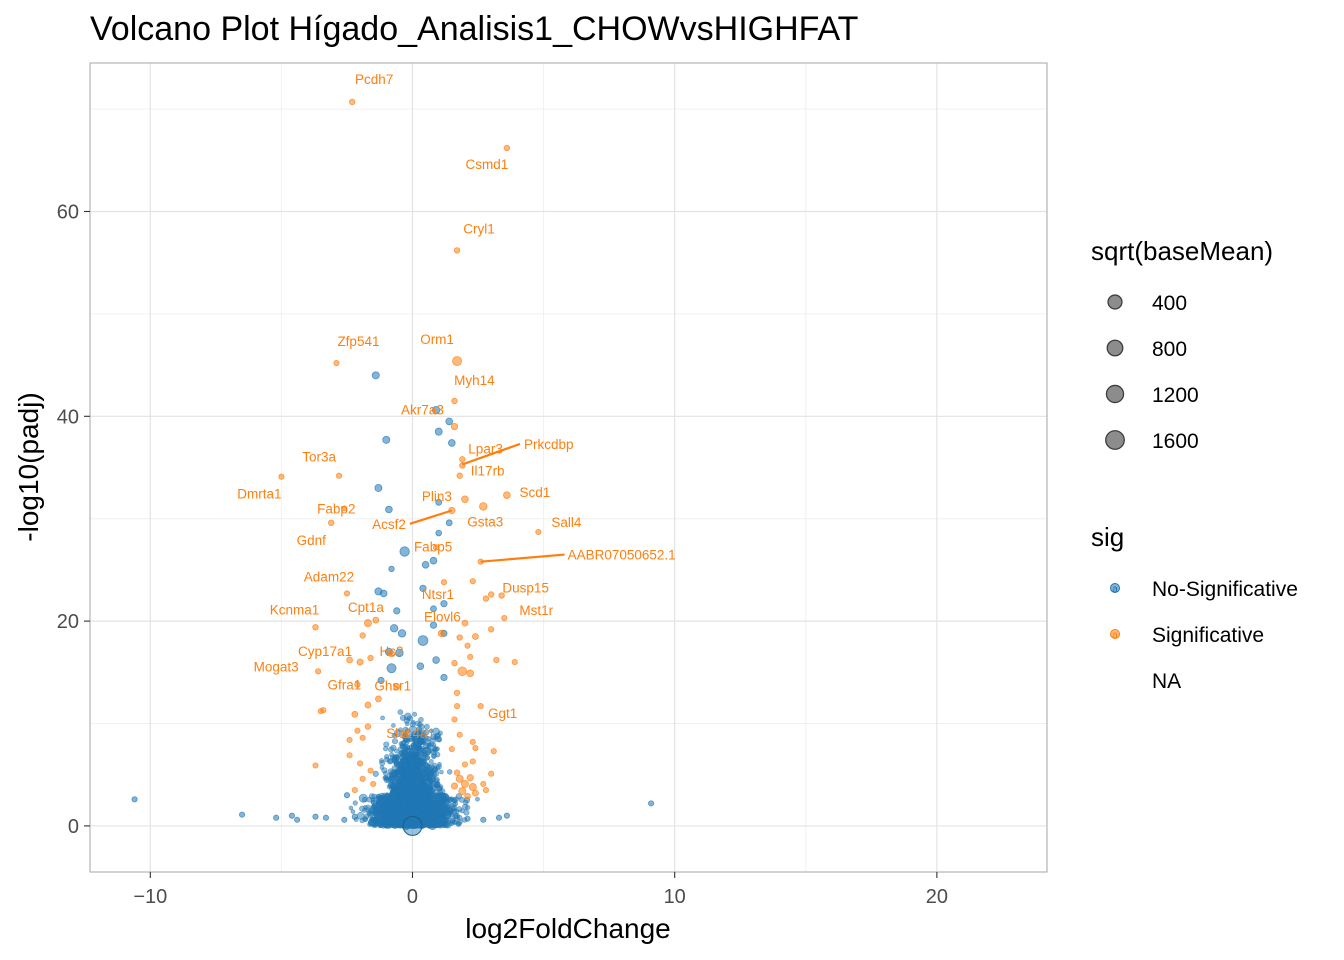 Image resolution: width=1344 pixels, height=960 pixels. Describe the element at coordinates (295, 609) in the screenshot. I see `gene-label: Kcnma1` at that location.